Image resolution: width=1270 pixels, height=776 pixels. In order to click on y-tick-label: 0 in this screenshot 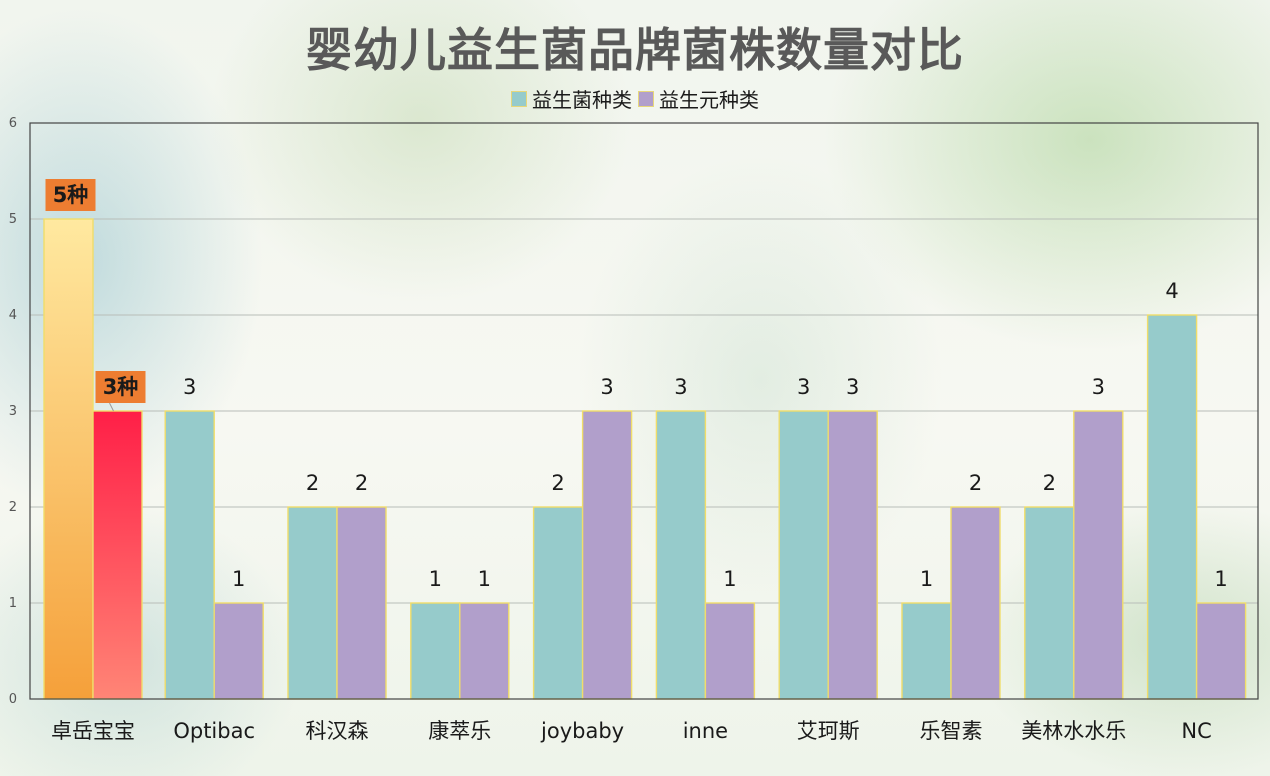, I will do `click(13, 699)`.